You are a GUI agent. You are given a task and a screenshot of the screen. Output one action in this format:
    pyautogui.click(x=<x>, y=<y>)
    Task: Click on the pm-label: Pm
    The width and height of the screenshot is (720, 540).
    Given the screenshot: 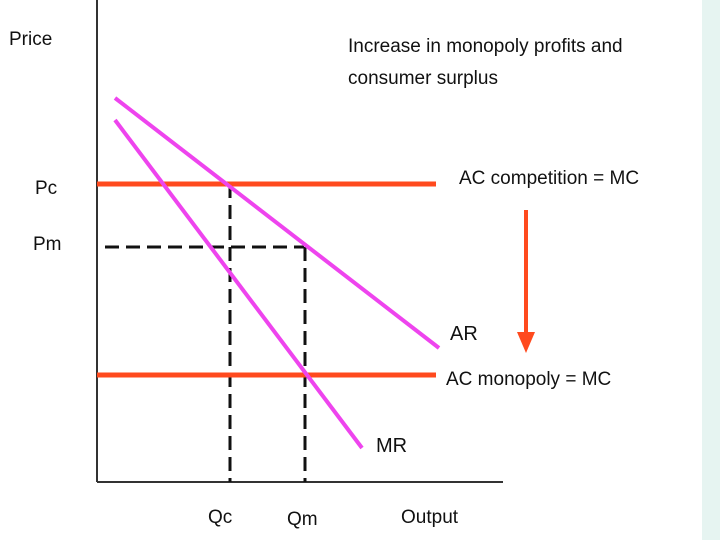 What is the action you would take?
    pyautogui.click(x=47, y=244)
    